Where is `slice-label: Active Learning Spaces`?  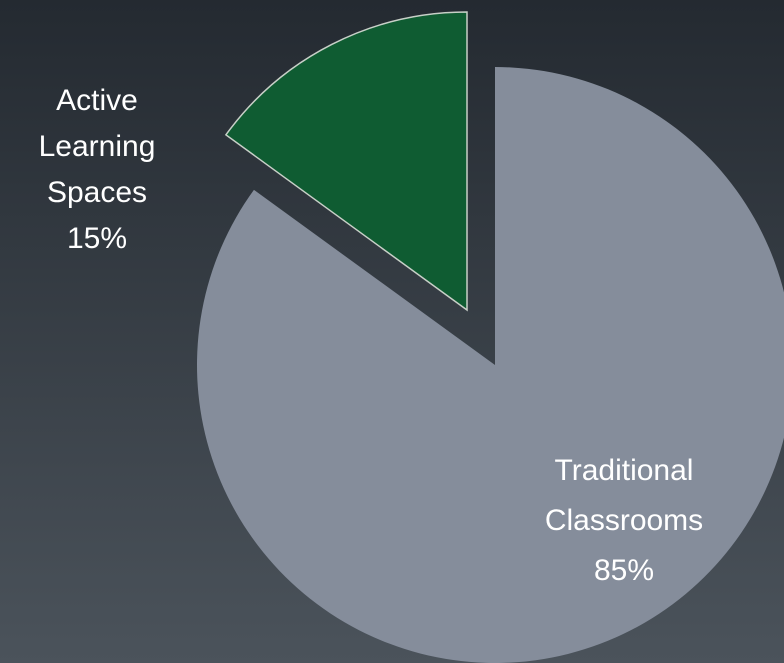 slice-label: Active Learning Spaces is located at coordinates (97, 146).